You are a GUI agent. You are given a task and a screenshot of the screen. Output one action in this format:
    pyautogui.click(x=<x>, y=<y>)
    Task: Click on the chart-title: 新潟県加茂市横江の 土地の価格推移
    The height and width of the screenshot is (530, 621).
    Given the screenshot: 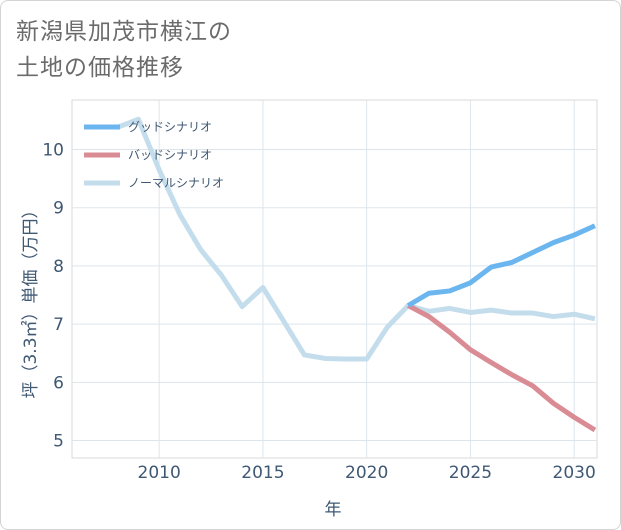 What is the action you would take?
    pyautogui.click(x=124, y=50)
    